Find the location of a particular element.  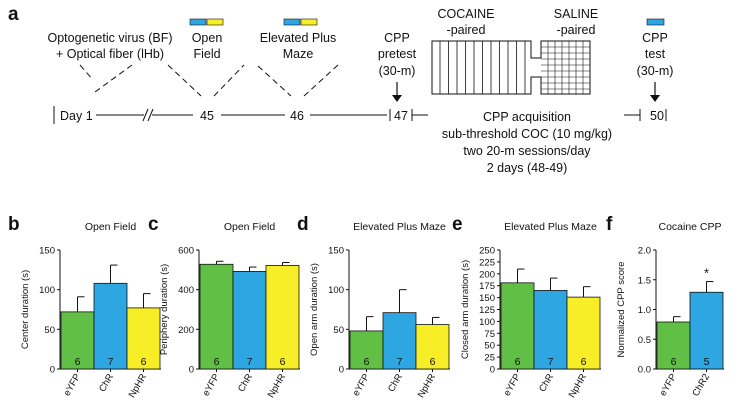

bar-chr2 is located at coordinates (706, 330).